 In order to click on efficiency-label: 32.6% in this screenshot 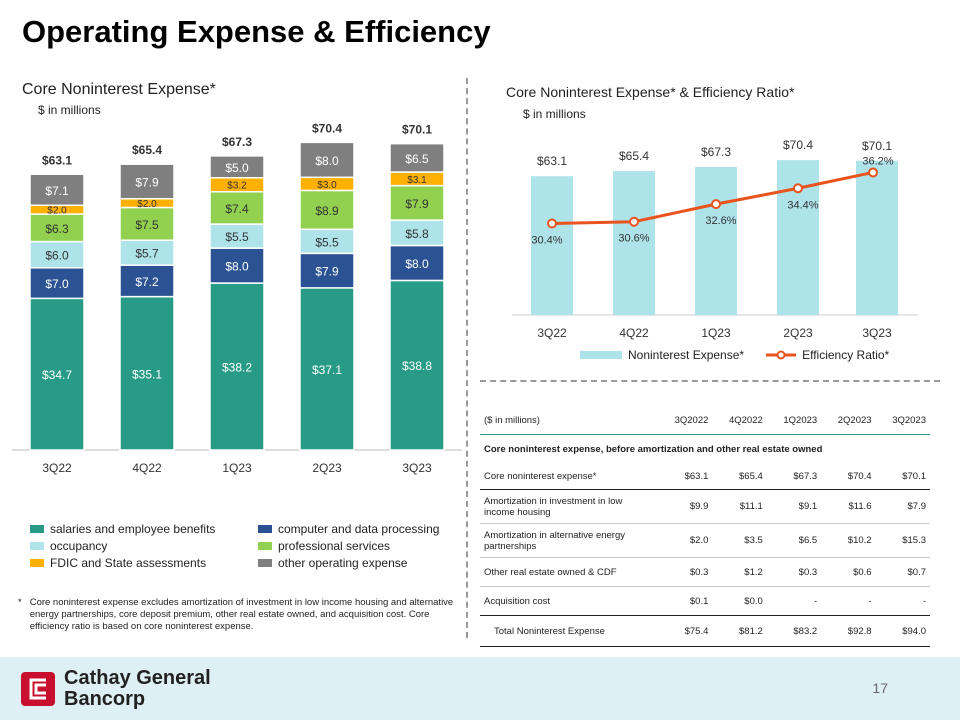, I will do `click(720, 221)`.